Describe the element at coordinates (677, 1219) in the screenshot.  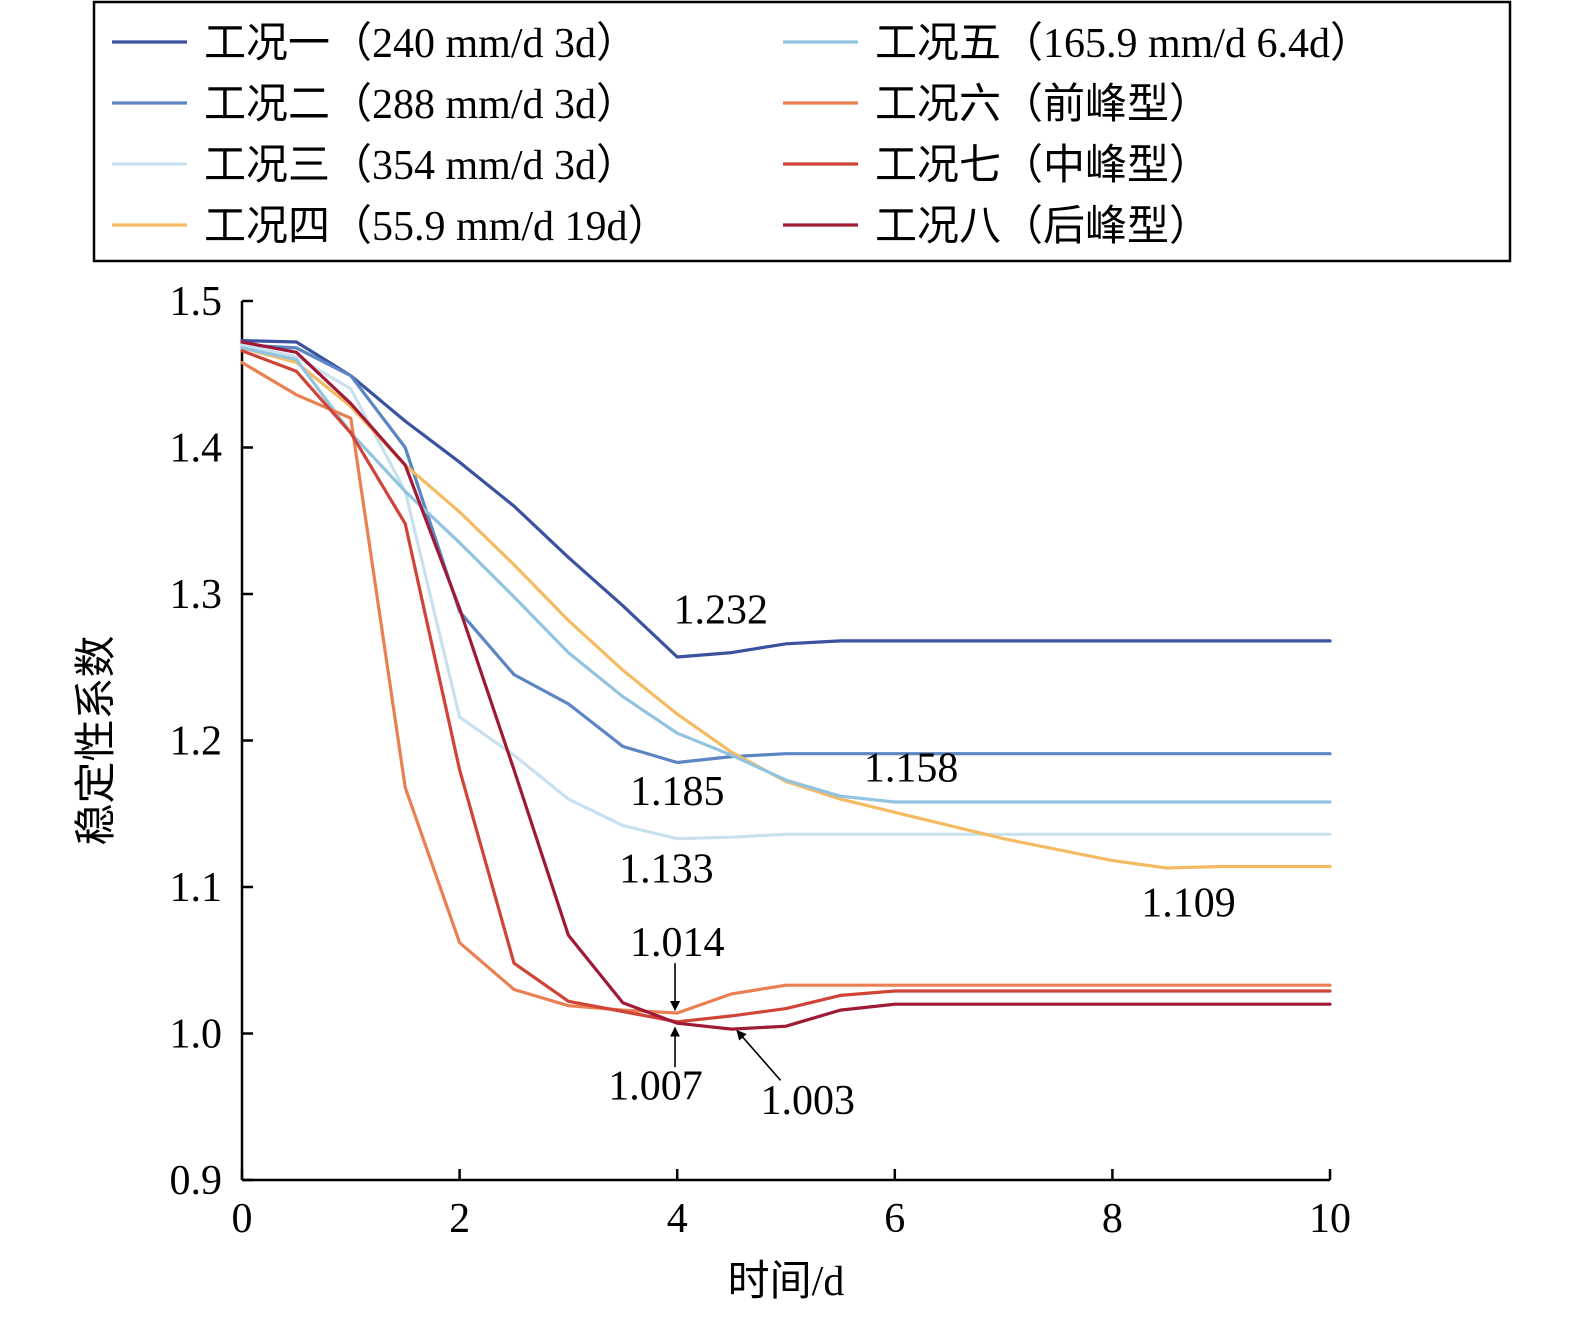
I see `x-tick-label: 4` at that location.